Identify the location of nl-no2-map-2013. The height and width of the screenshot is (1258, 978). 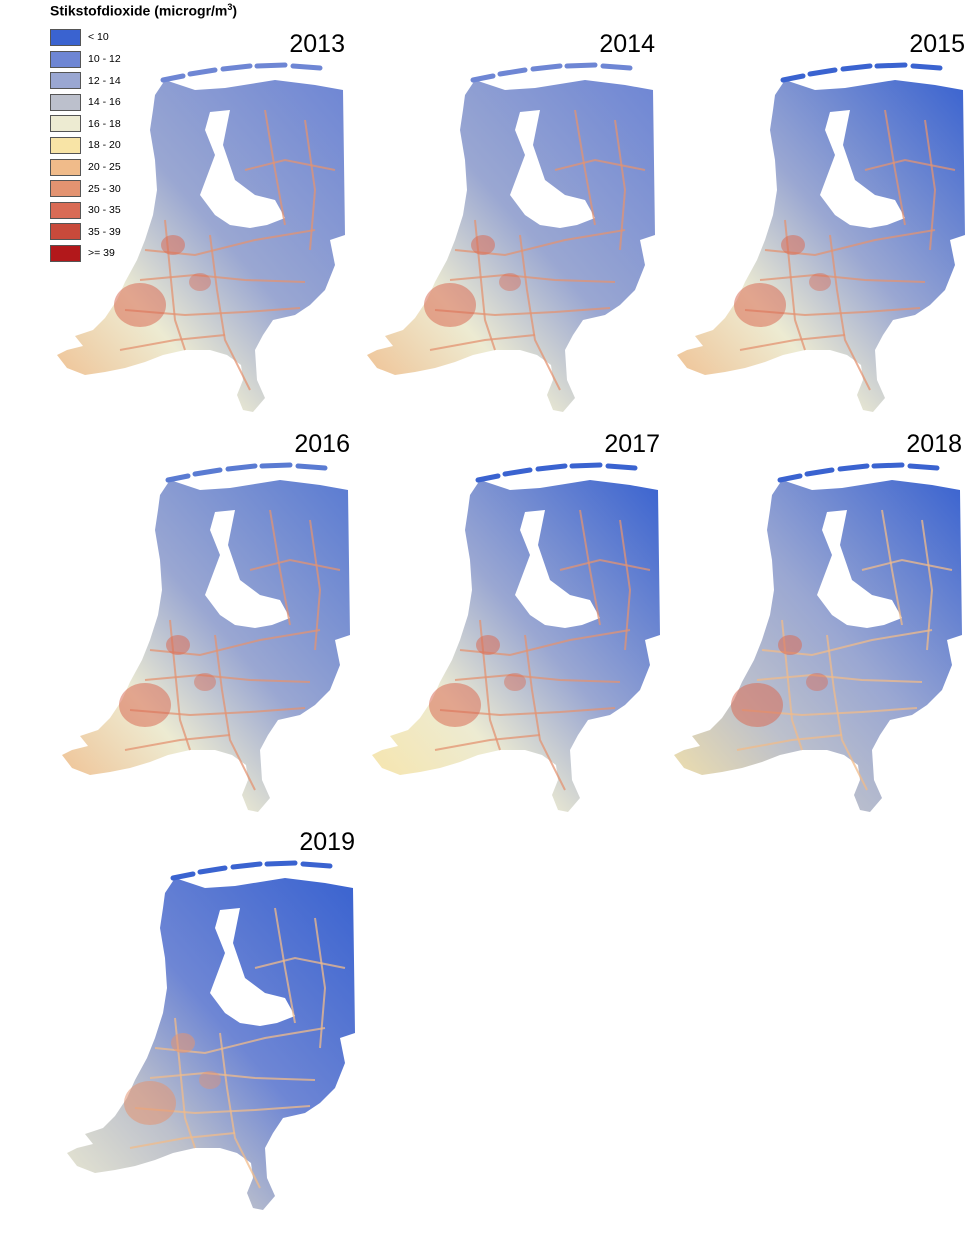
(201, 237).